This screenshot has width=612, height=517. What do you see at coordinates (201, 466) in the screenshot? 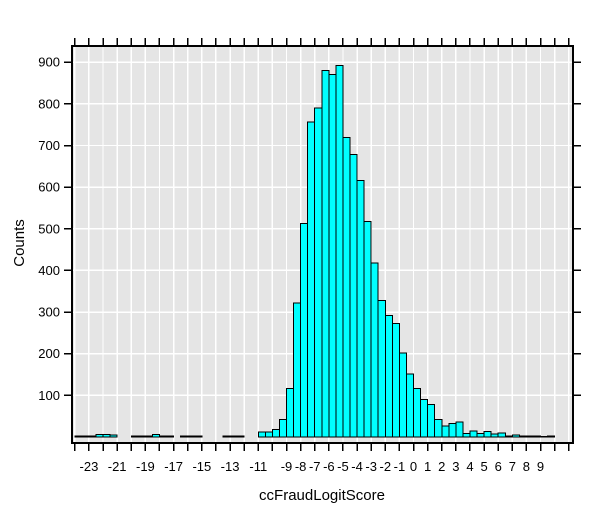
I see `x-tick-label: -15` at bounding box center [201, 466].